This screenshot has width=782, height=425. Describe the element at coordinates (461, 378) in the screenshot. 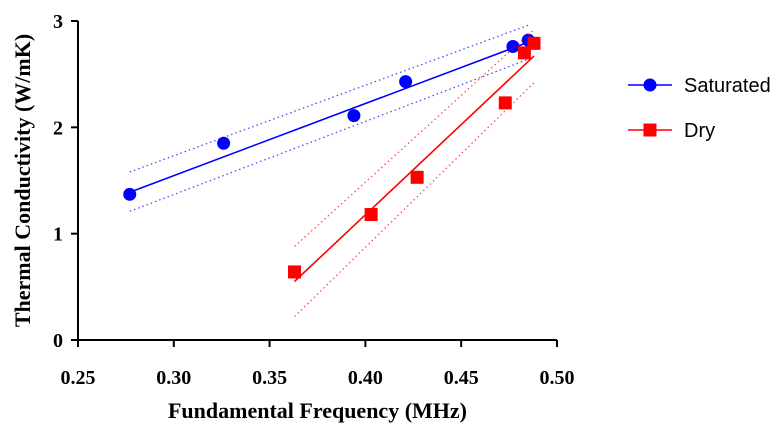

I see `x-tick-label: 0.45` at that location.